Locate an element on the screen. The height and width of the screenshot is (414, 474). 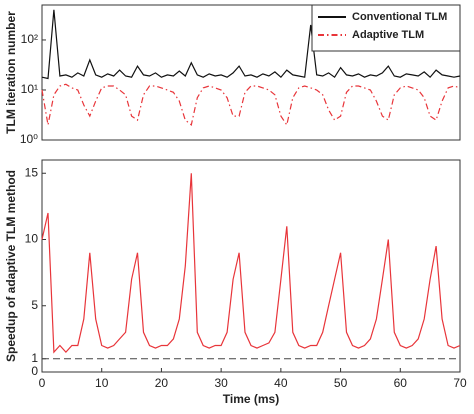
y-axis-label: Speedup of adaptive TLM method is located at coordinates (11, 266).